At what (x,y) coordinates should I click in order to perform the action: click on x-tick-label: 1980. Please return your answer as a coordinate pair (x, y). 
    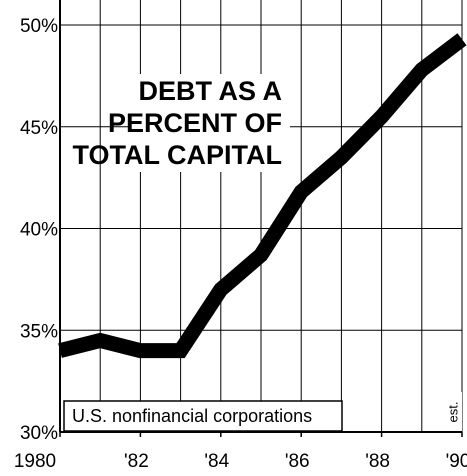
    Looking at the image, I should click on (35, 461).